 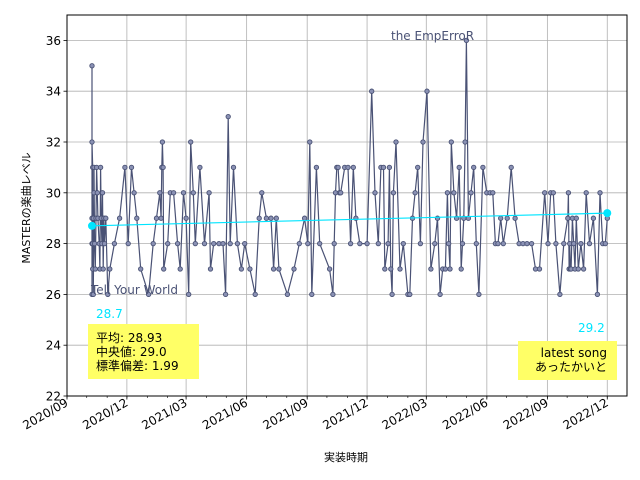 I want to click on latest-song-label: latest song, so click(x=574, y=353).